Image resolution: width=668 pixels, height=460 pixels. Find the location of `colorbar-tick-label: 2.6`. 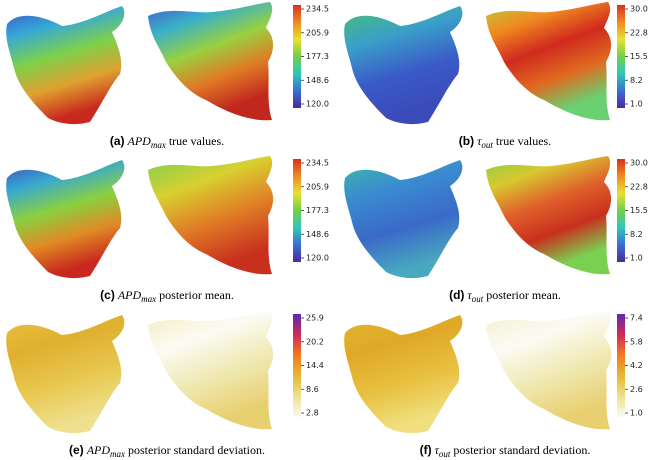

colorbar-tick-label: 2.6 is located at coordinates (636, 389).